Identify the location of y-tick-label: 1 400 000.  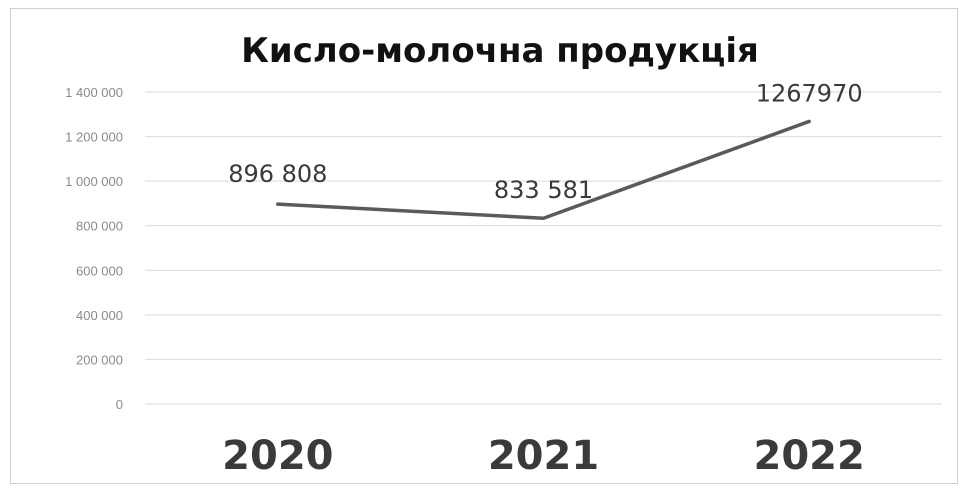
(94, 92).